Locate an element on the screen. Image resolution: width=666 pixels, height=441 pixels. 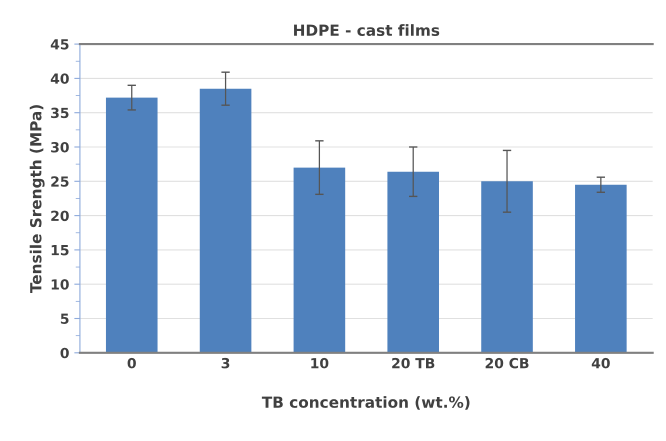
y-tick-label: 0 is located at coordinates (64, 353).